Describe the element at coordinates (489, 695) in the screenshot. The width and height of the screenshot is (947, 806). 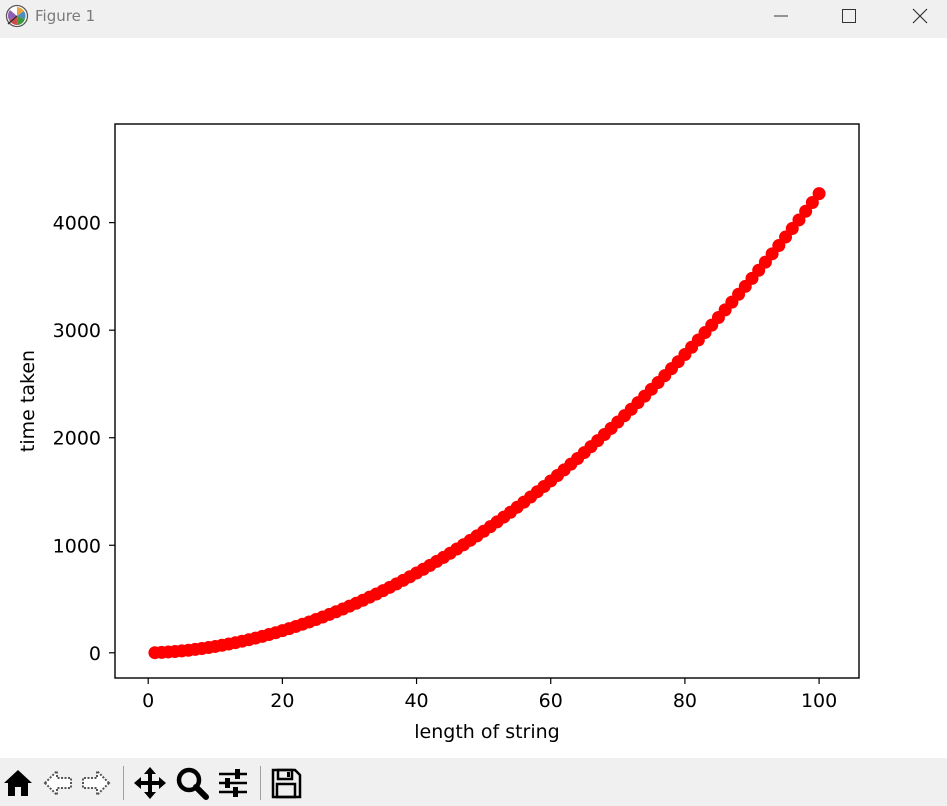
I see `x-axis-ticks: 0 20 40 60 80 100` at that location.